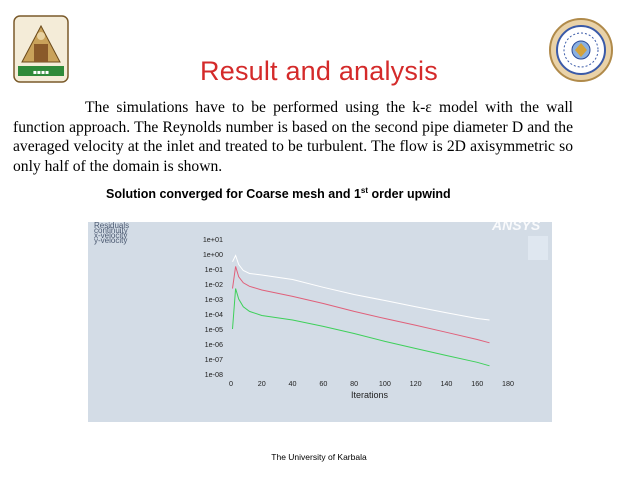 The image size is (638, 478). I want to click on slide-title: Result and analysis, so click(319, 71).